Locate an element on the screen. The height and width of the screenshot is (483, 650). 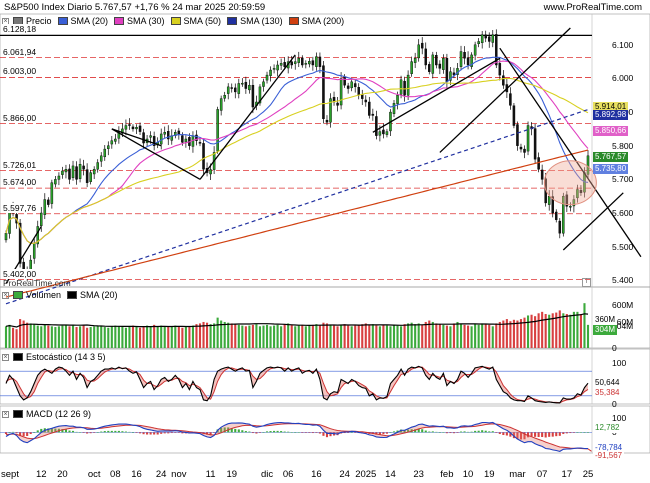
panel-frame is located at coordinates (325, 429).